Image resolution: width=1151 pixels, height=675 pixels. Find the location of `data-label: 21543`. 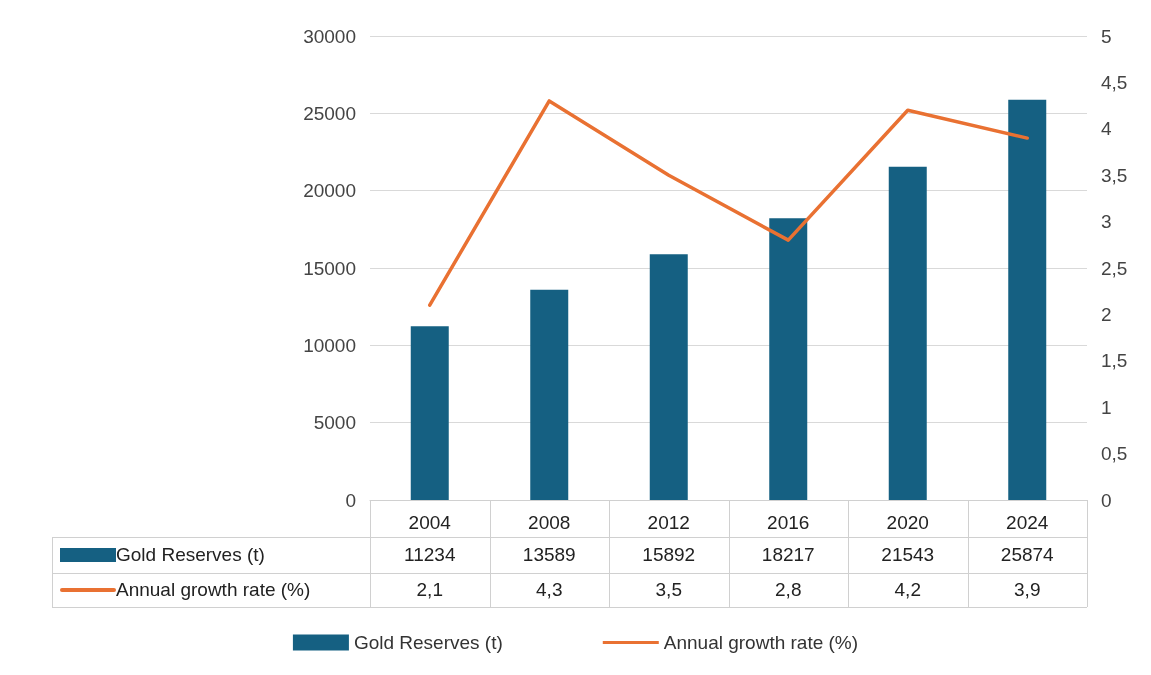

data-label: 21543 is located at coordinates (908, 555).